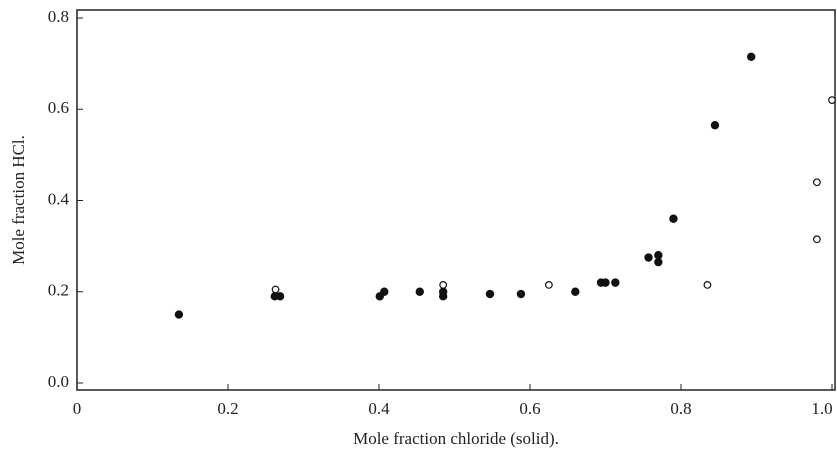 Image resolution: width=837 pixels, height=455 pixels. Describe the element at coordinates (379, 408) in the screenshot. I see `x-tick-label: 0.4` at that location.